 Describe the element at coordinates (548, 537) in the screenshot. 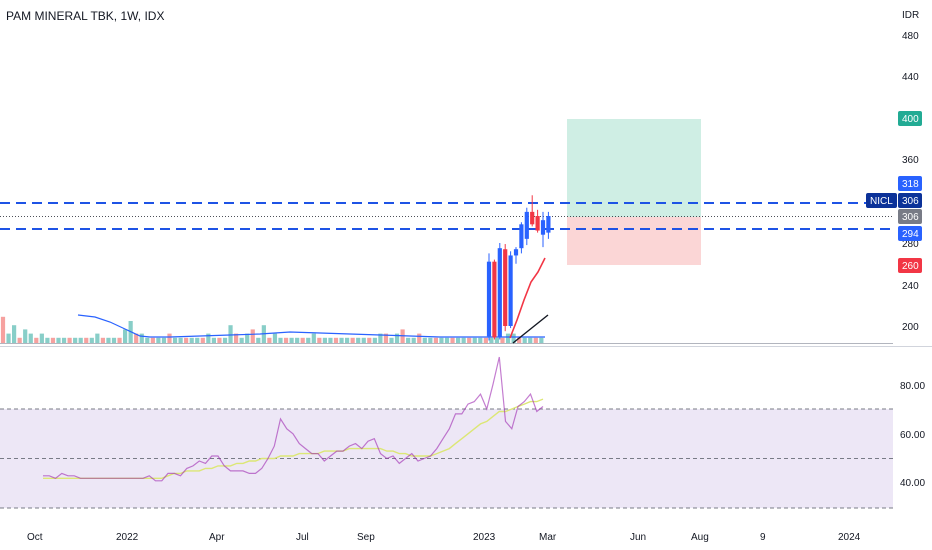

I see `time-tick-mar: Mar` at that location.